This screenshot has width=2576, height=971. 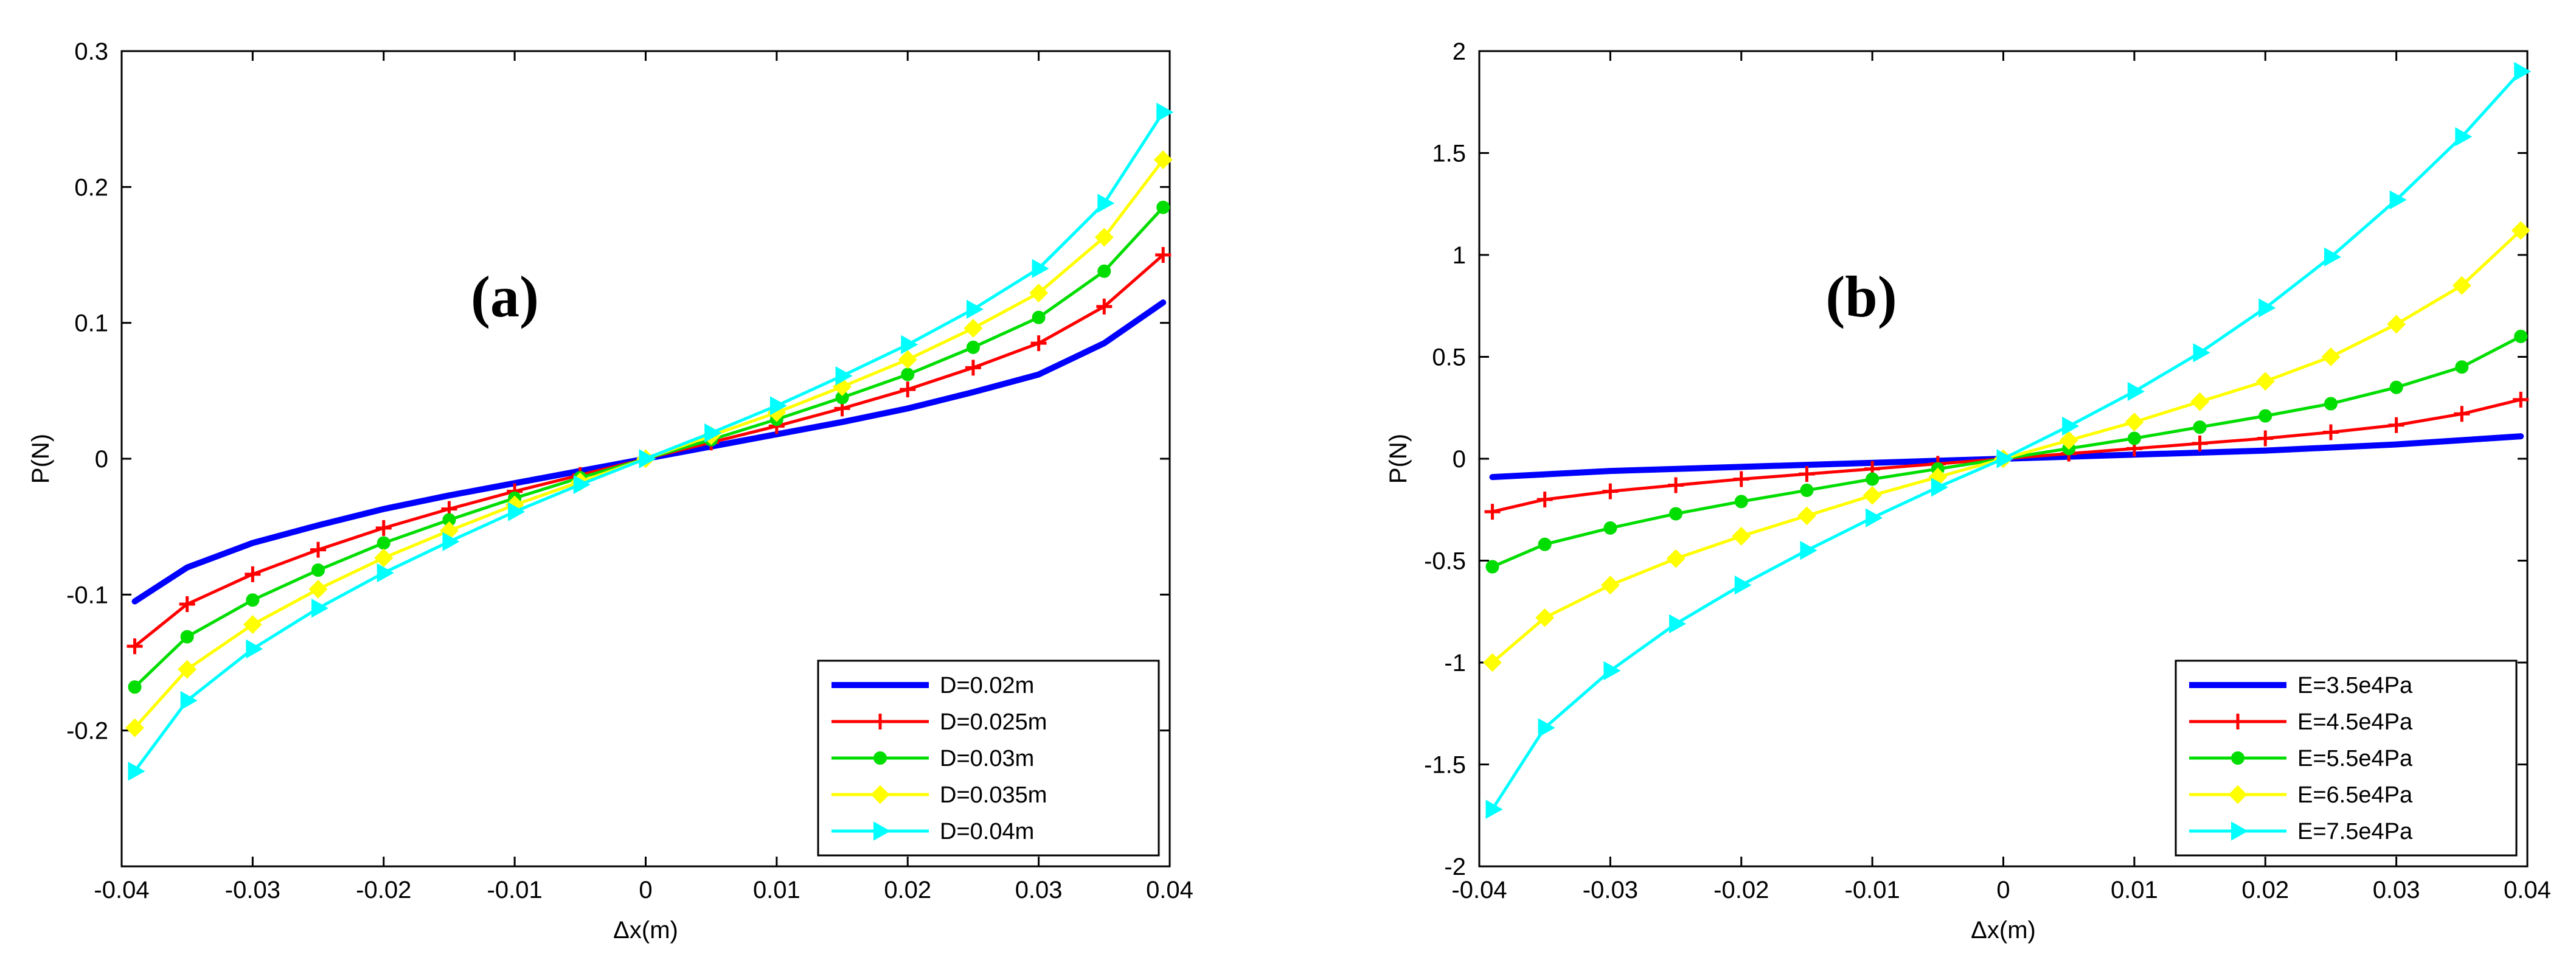 What do you see at coordinates (776, 890) in the screenshot?
I see `x-tick-label: 0.01` at bounding box center [776, 890].